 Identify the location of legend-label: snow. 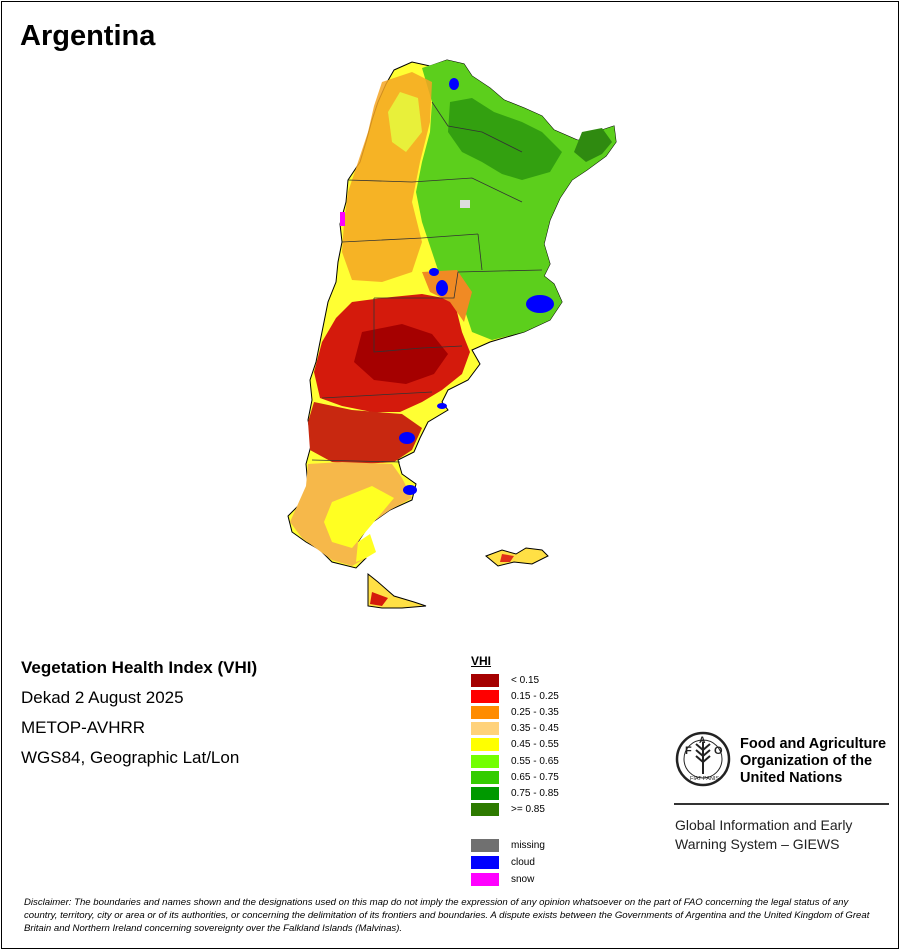
(523, 879).